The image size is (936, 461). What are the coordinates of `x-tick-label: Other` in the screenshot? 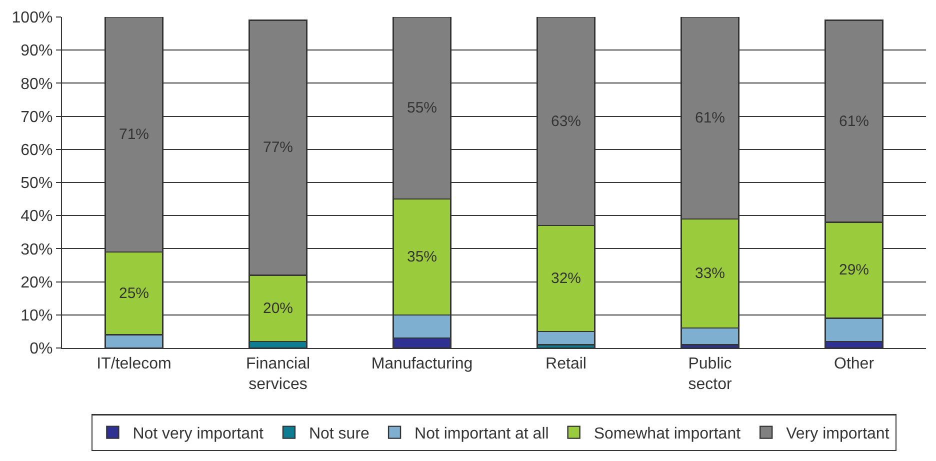 It's located at (854, 363).